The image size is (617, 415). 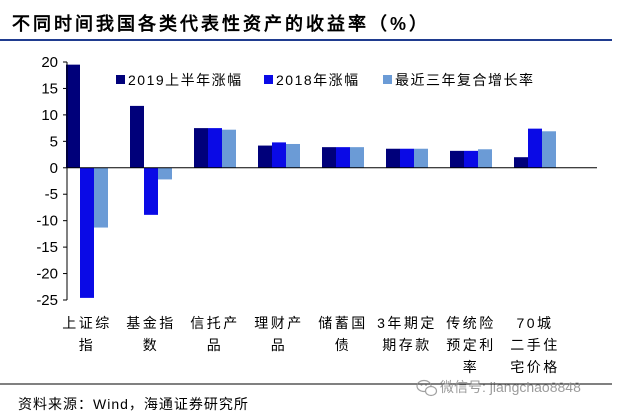 I want to click on y-tick-label: -15, so click(x=47, y=247).